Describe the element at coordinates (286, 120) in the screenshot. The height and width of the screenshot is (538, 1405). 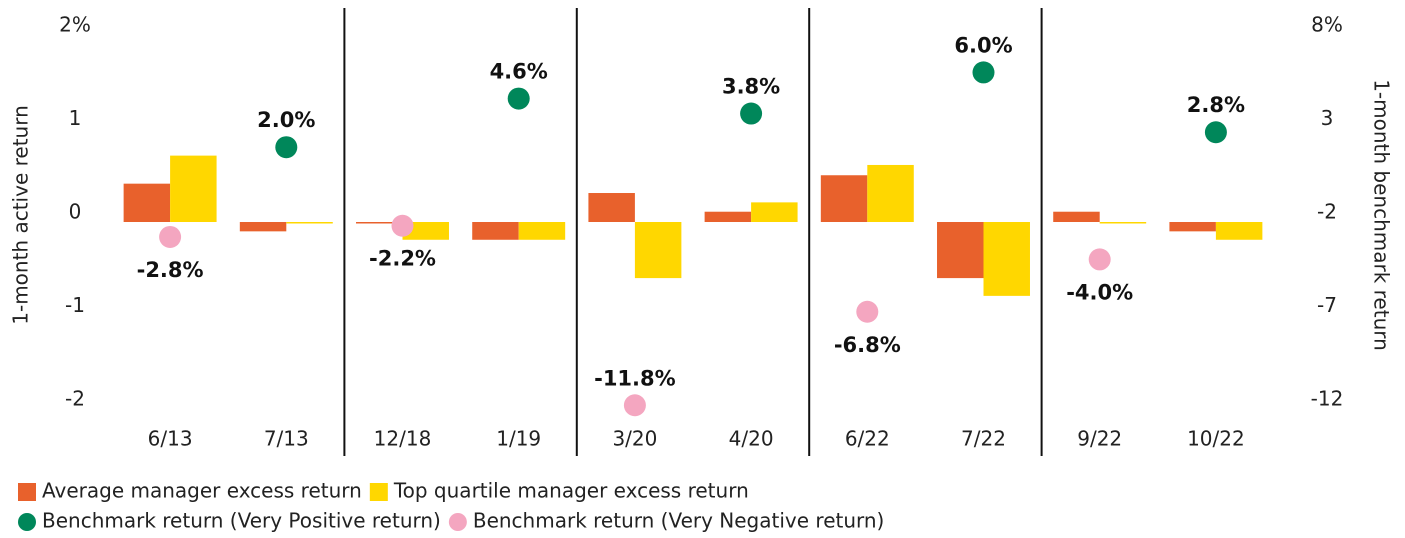
I see `value-label: 2.0%` at that location.